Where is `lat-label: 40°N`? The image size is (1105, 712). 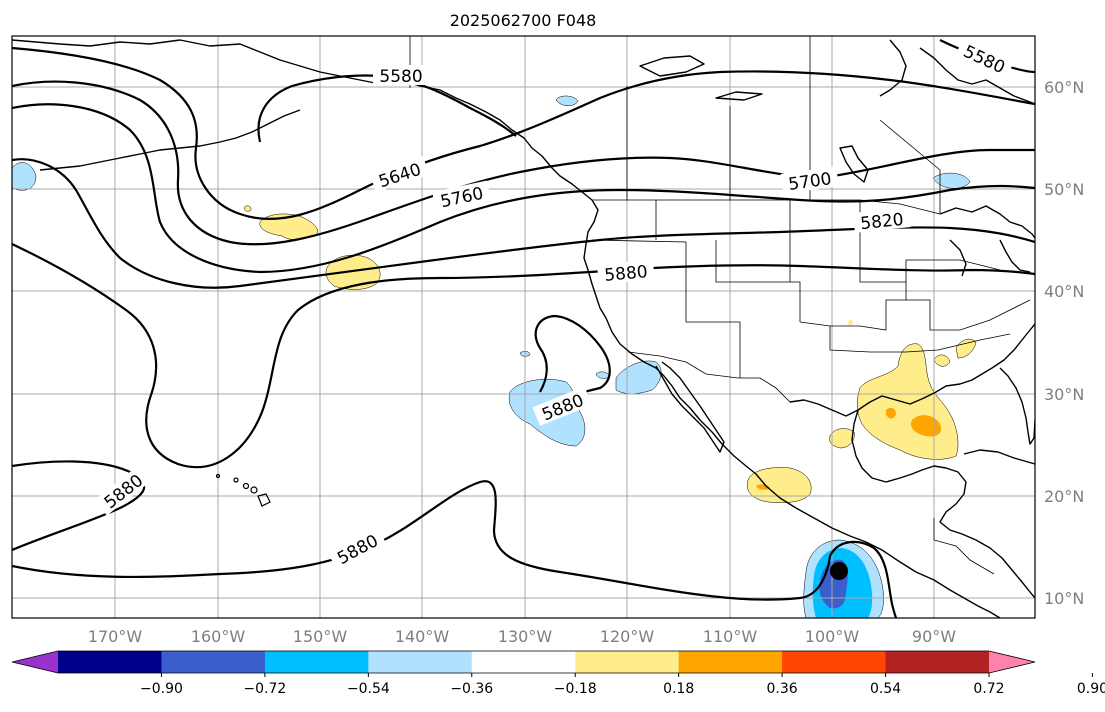 lat-label: 40°N is located at coordinates (1064, 291).